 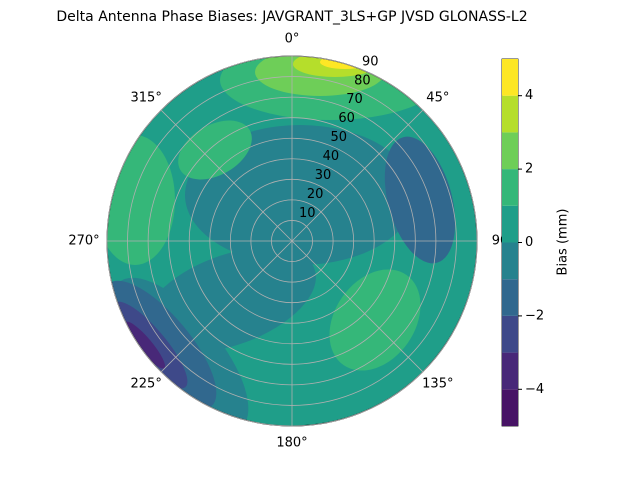 I want to click on r-tick-label: 60, so click(x=346, y=118).